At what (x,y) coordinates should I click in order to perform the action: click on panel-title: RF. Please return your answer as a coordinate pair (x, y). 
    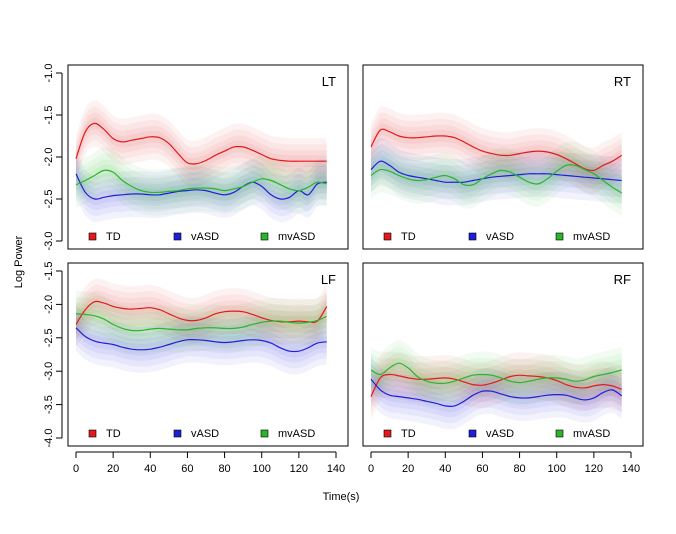
    Looking at the image, I should click on (622, 279).